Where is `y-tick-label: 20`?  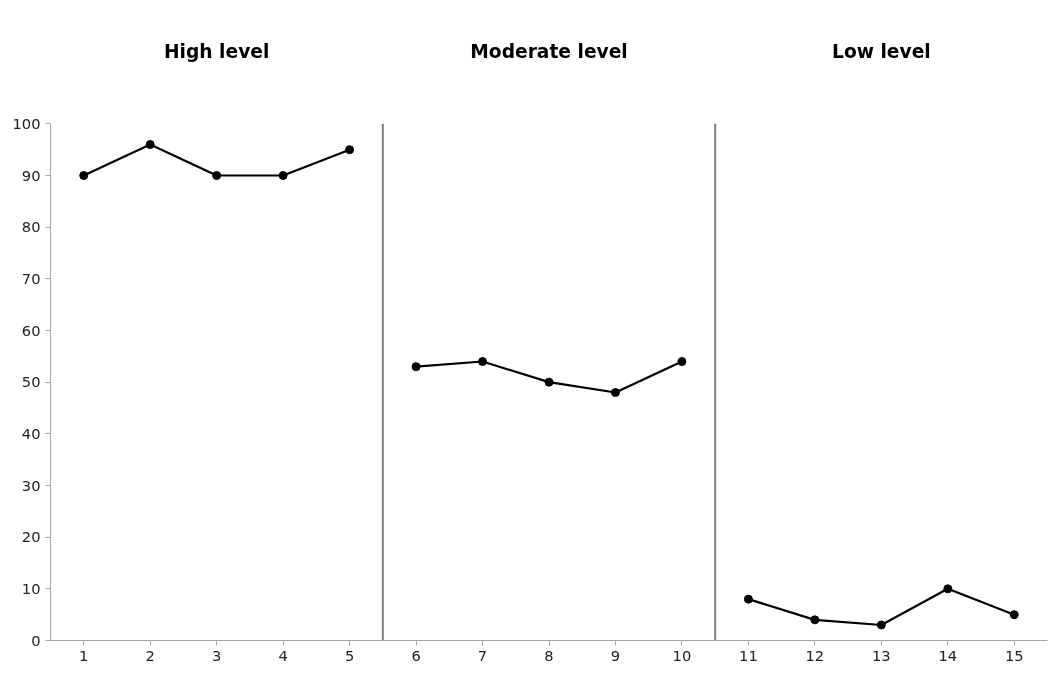
y-tick-label: 20 is located at coordinates (31, 537).